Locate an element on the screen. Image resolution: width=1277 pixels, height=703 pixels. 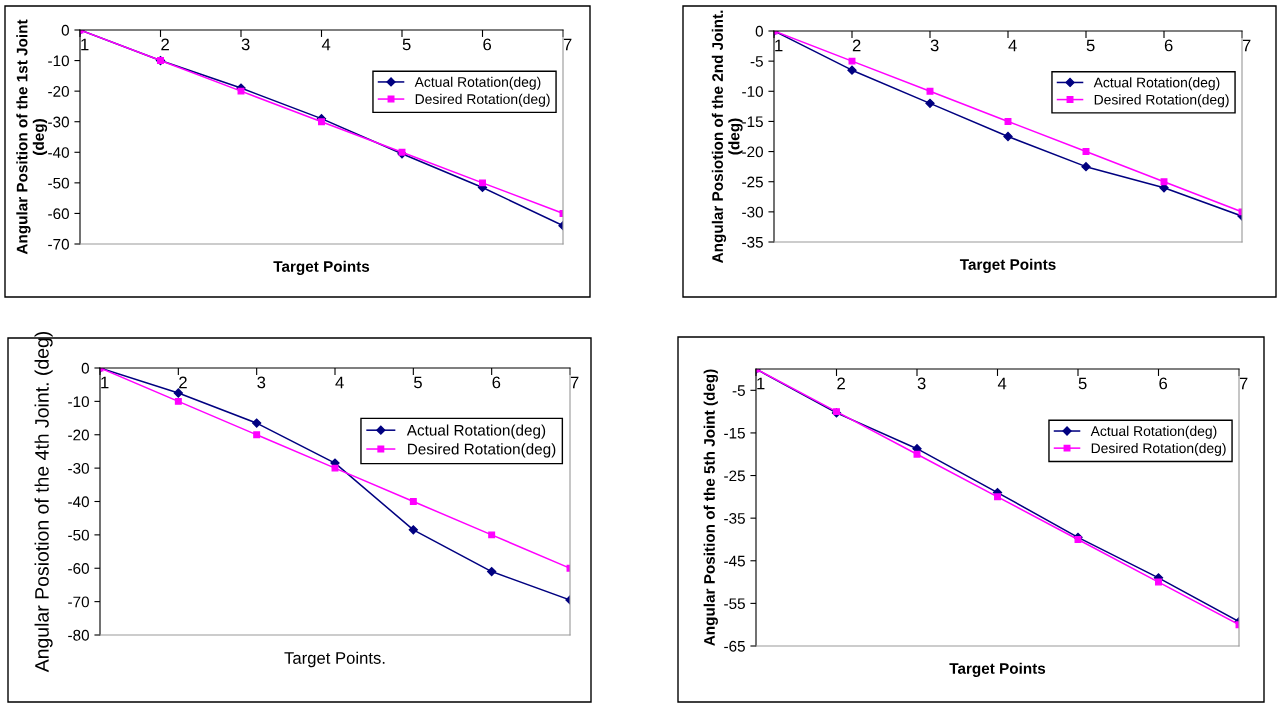
y-tick-label: -65 is located at coordinates (734, 646).